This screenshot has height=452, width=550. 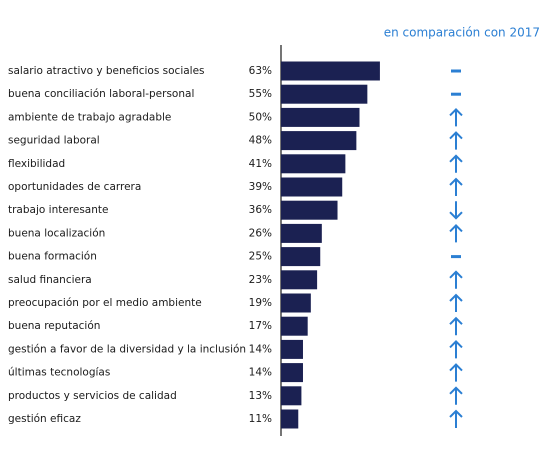 I want to click on value-label: 41%, so click(x=260, y=164).